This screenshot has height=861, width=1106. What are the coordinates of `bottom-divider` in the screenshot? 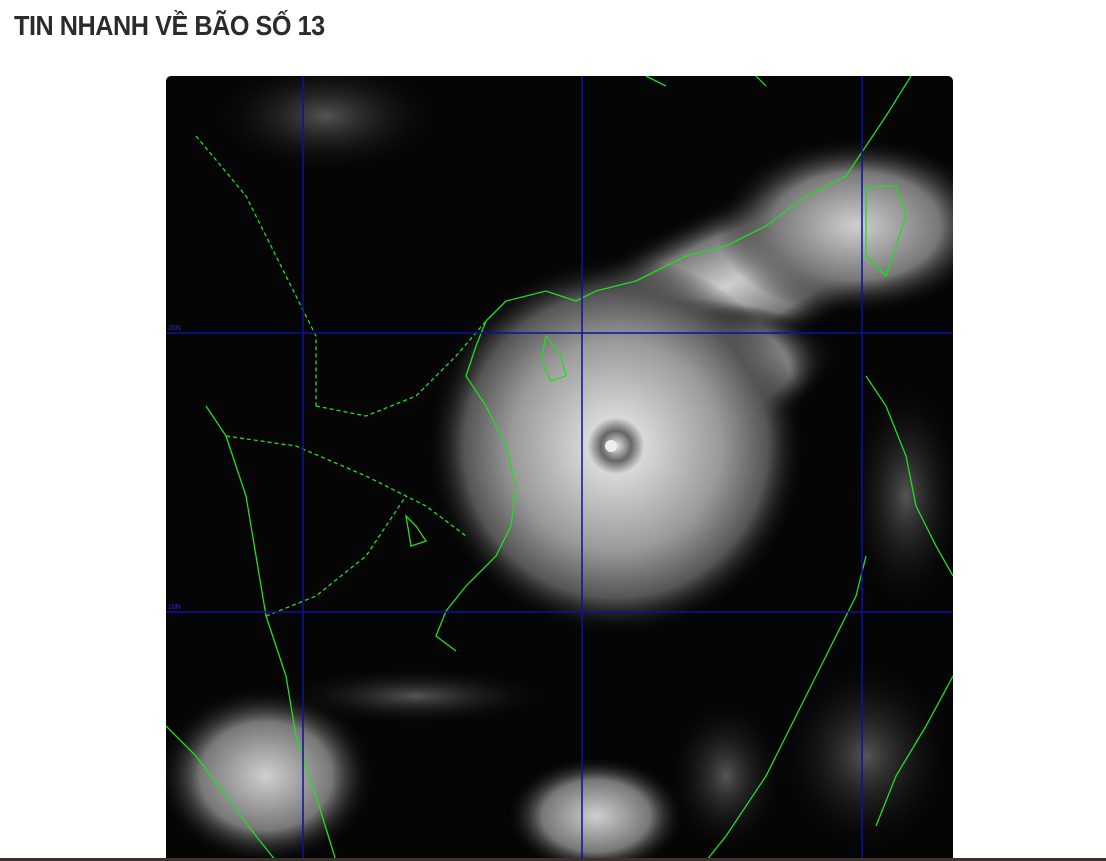 It's located at (553, 859).